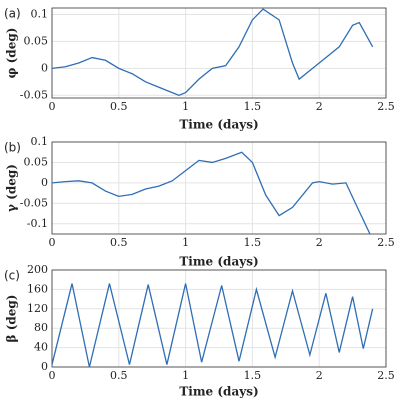 This screenshot has width=400, height=401. Describe the element at coordinates (41, 347) in the screenshot. I see `y-tick-label: 40` at that location.